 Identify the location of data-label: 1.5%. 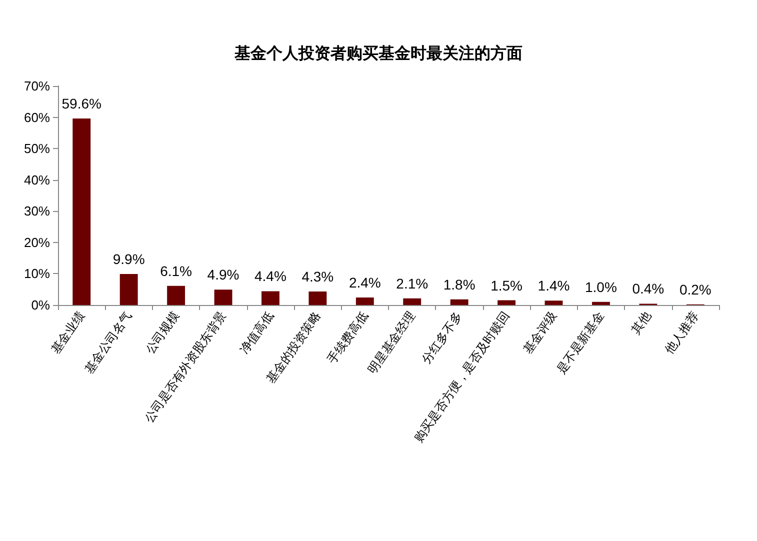
(506, 285).